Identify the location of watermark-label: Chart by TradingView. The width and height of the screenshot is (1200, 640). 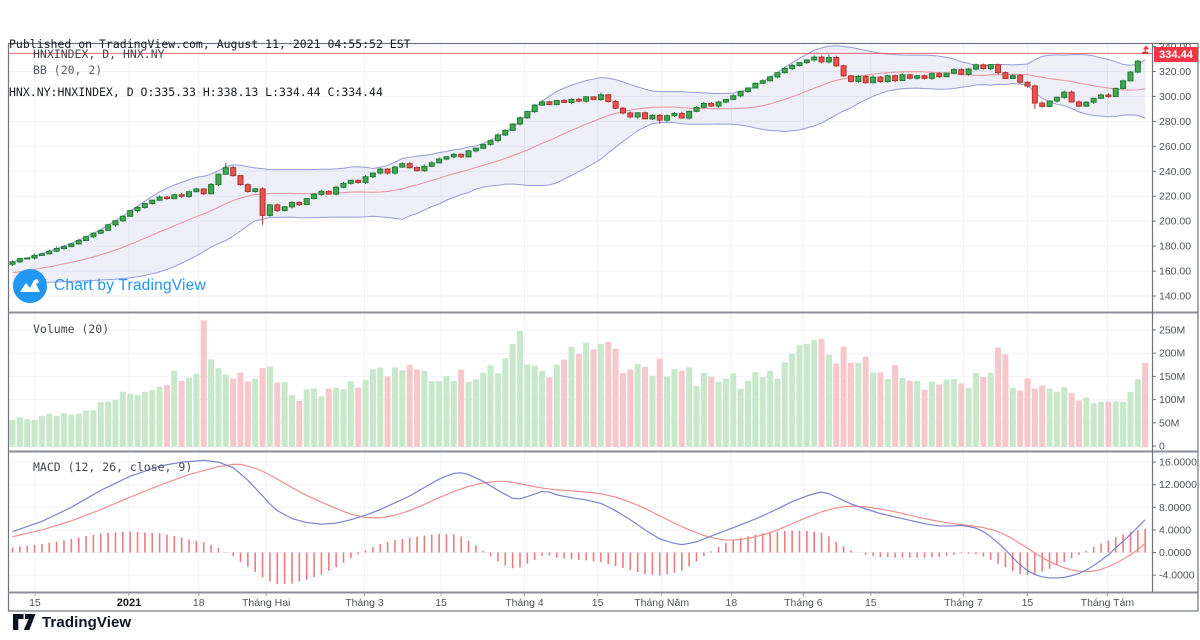
(130, 285).